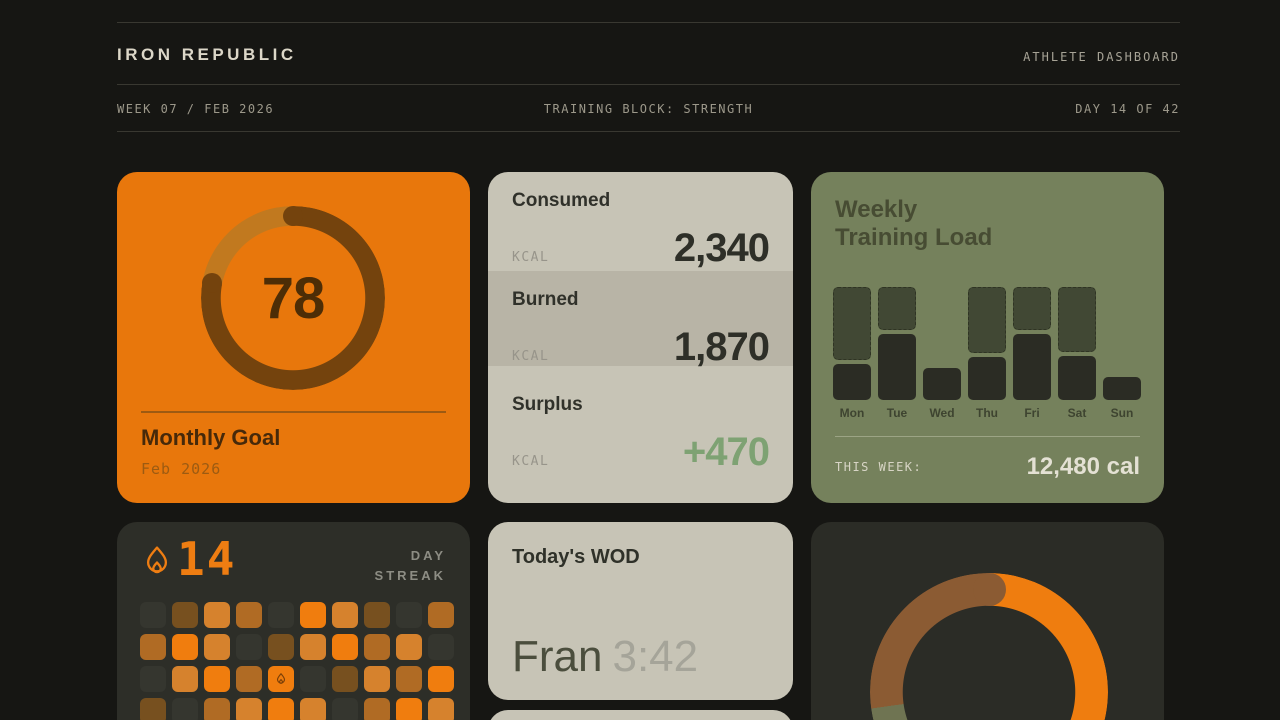 This screenshot has height=720, width=1280. Describe the element at coordinates (721, 347) in the screenshot. I see `calorie-value: 1,870` at that location.